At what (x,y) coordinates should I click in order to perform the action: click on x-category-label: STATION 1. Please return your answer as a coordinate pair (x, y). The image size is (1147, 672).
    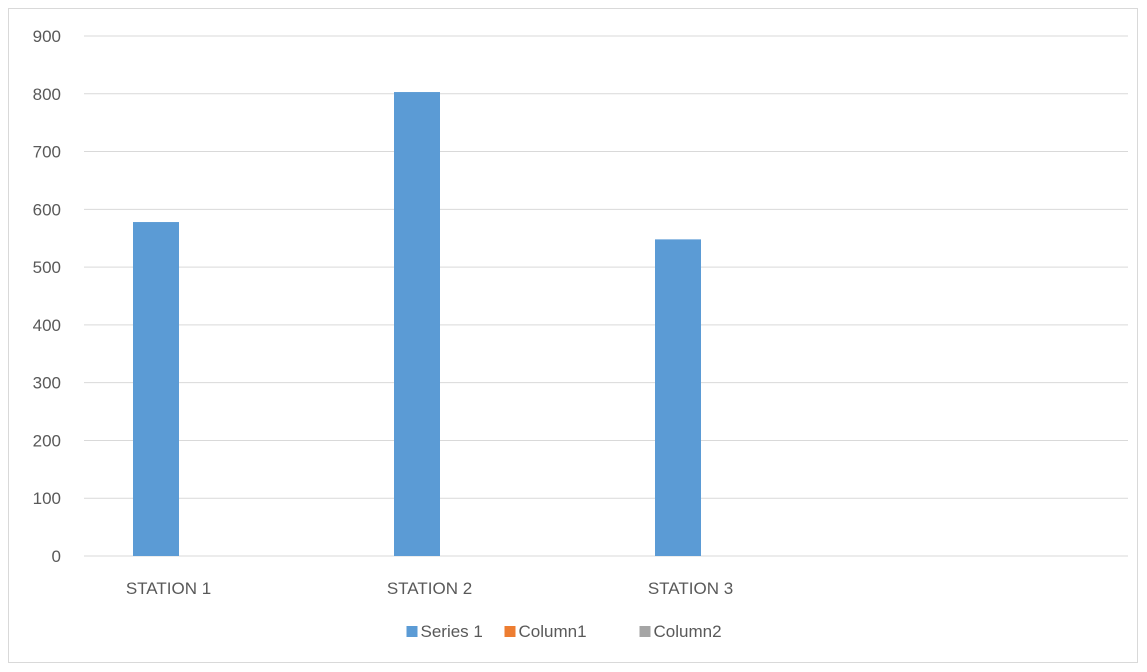
    Looking at the image, I should click on (168, 588).